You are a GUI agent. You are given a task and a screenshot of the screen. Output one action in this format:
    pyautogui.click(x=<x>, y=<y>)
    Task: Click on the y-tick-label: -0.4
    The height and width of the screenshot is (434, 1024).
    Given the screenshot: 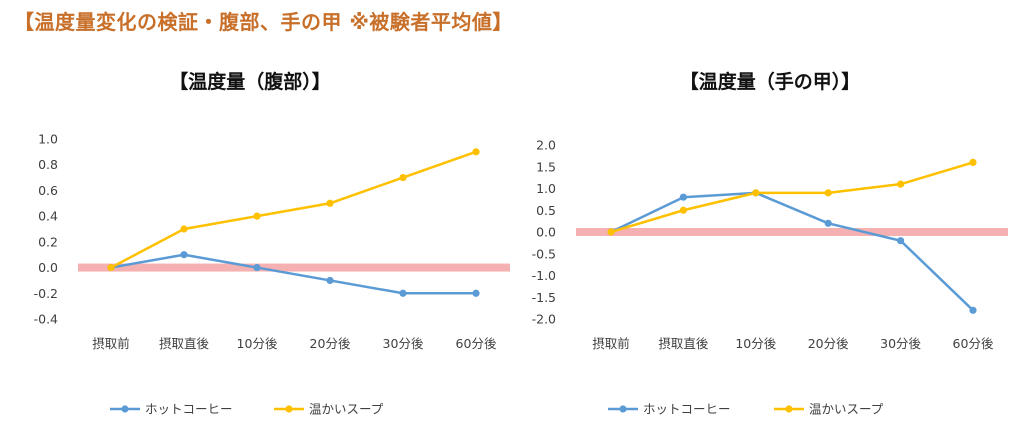 What is the action you would take?
    pyautogui.click(x=46, y=319)
    